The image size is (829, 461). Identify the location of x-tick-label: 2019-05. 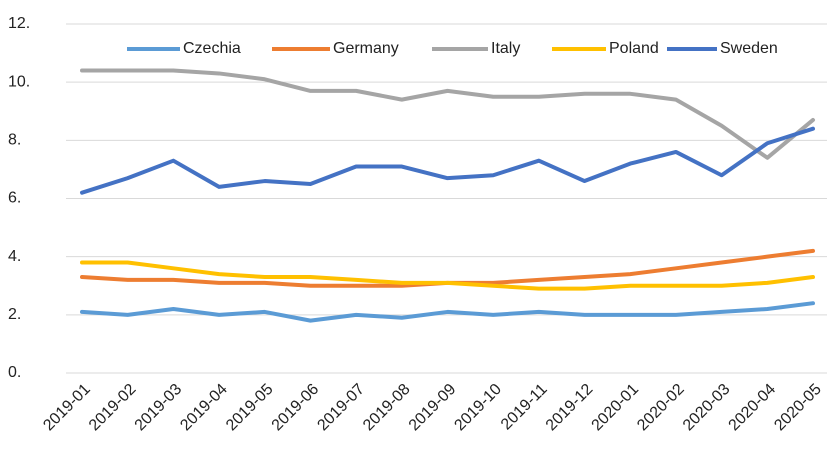
(250, 408).